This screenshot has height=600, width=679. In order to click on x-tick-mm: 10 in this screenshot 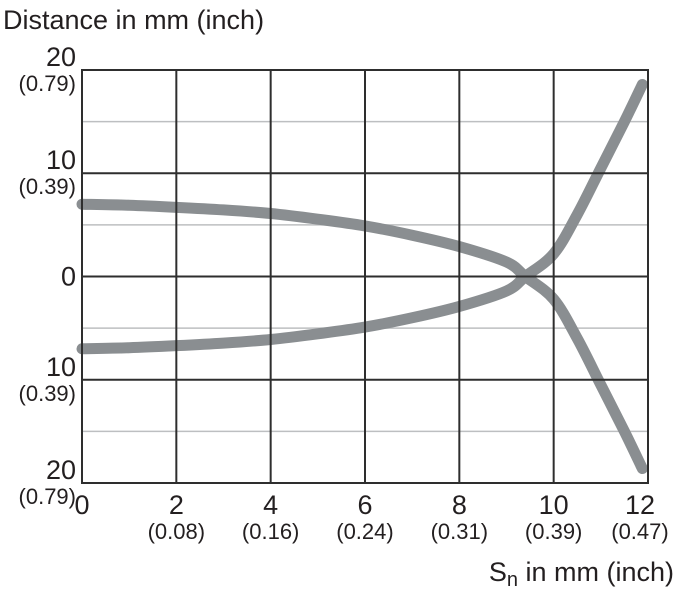, I will do `click(553, 505)`.